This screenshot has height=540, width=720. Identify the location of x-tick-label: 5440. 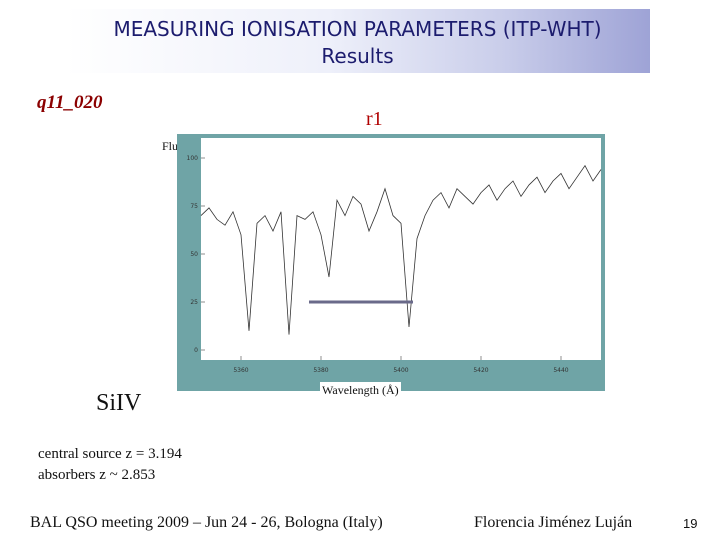
(560, 370).